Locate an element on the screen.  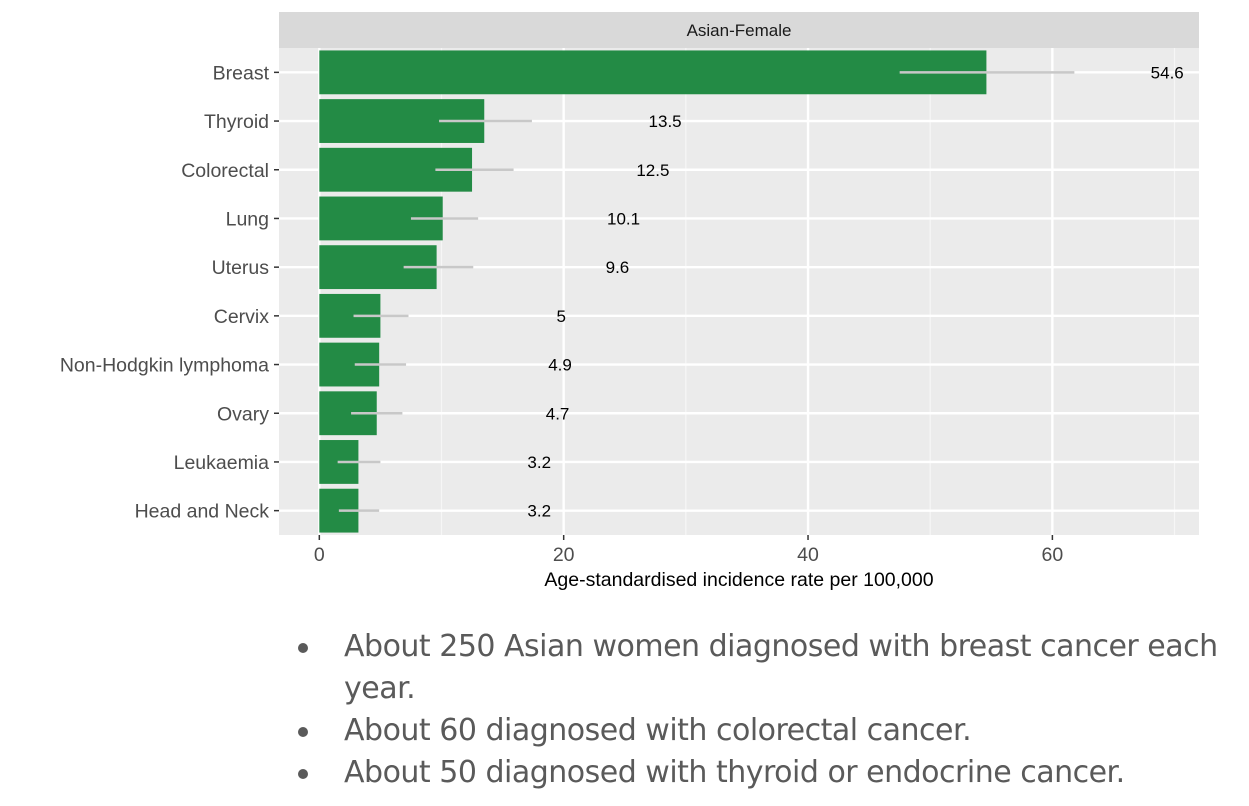
y-tick-label: Colorectal is located at coordinates (225, 171).